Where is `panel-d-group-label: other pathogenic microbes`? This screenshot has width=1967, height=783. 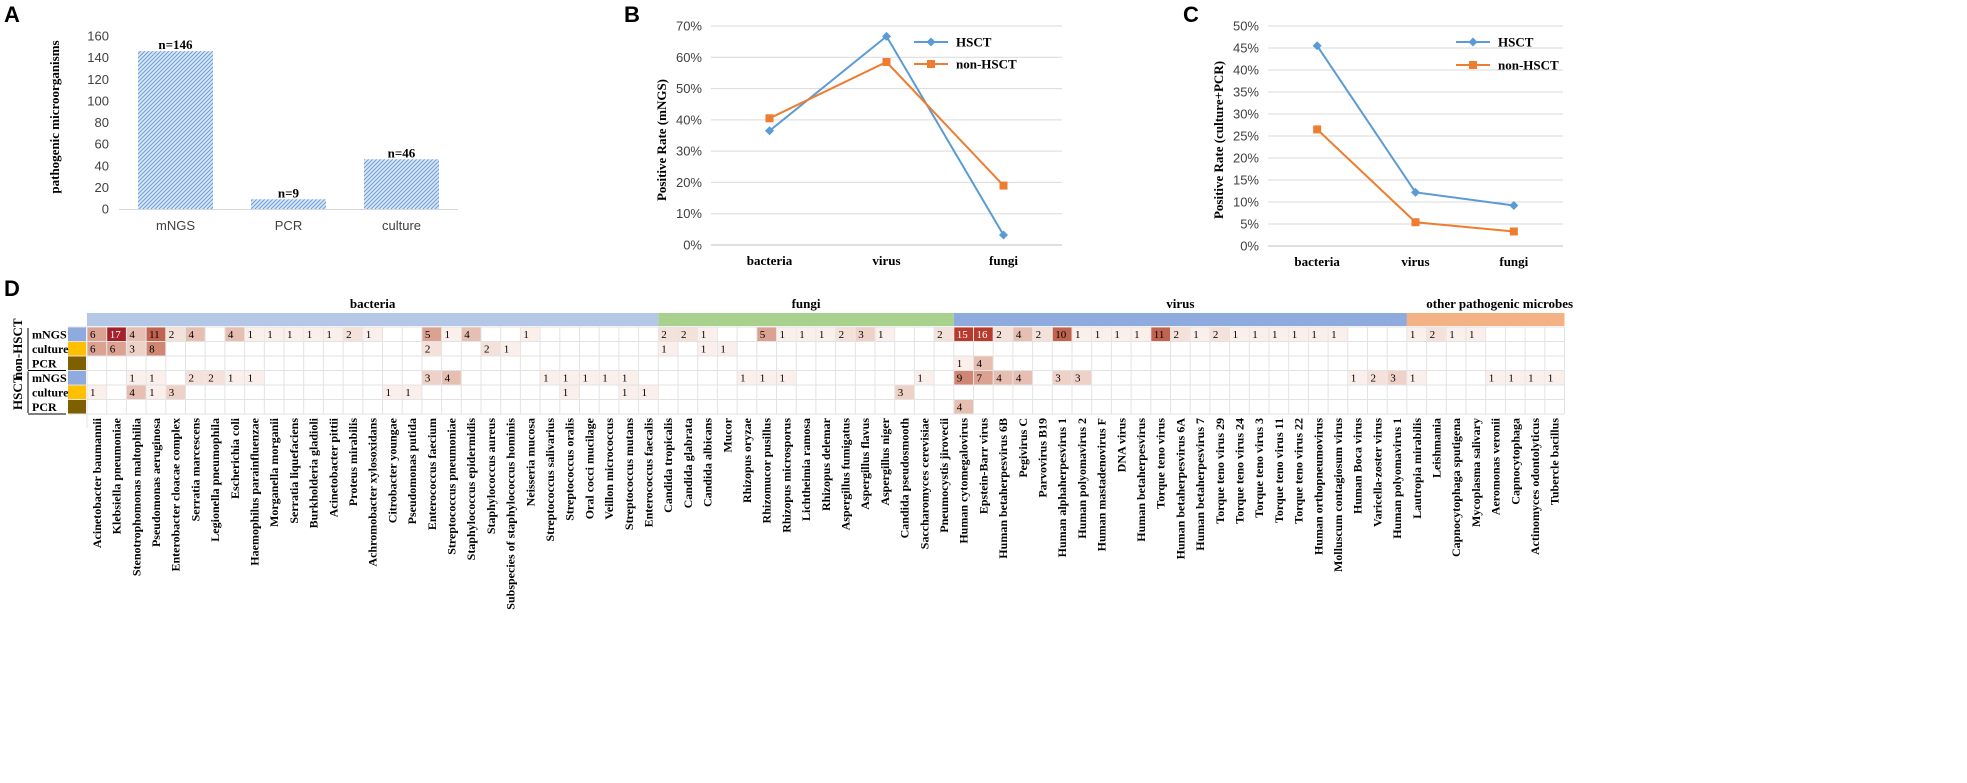
panel-d-group-label: other pathogenic microbes is located at coordinates (1499, 303).